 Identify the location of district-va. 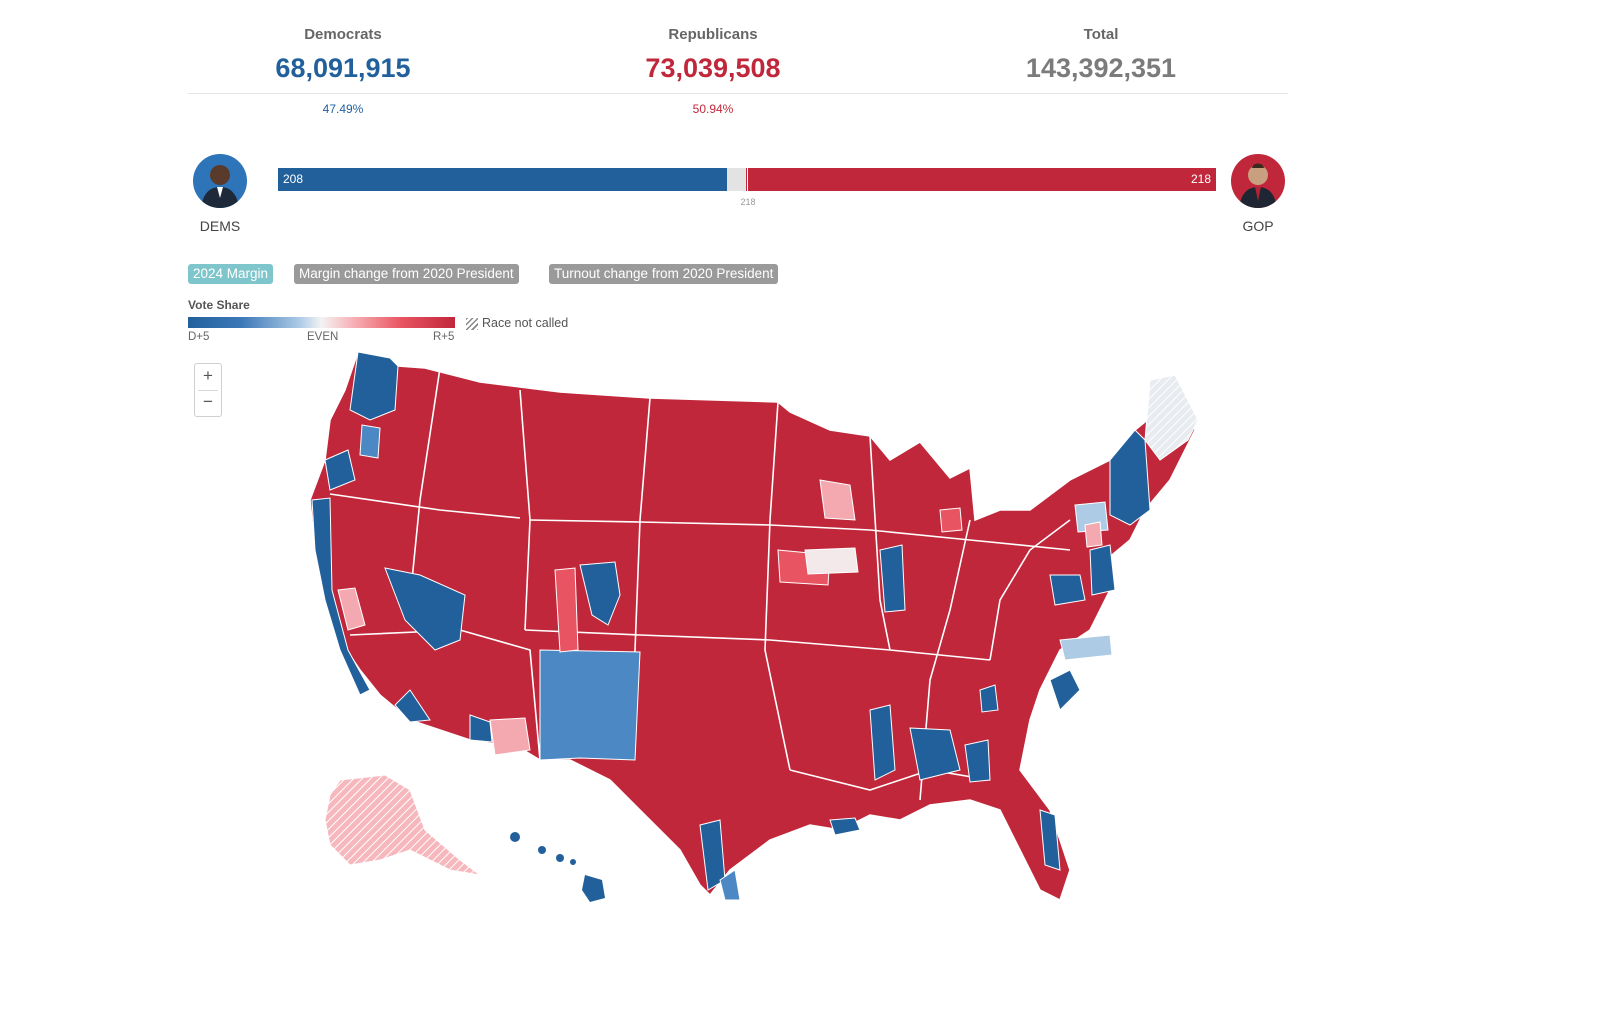
(1086, 647).